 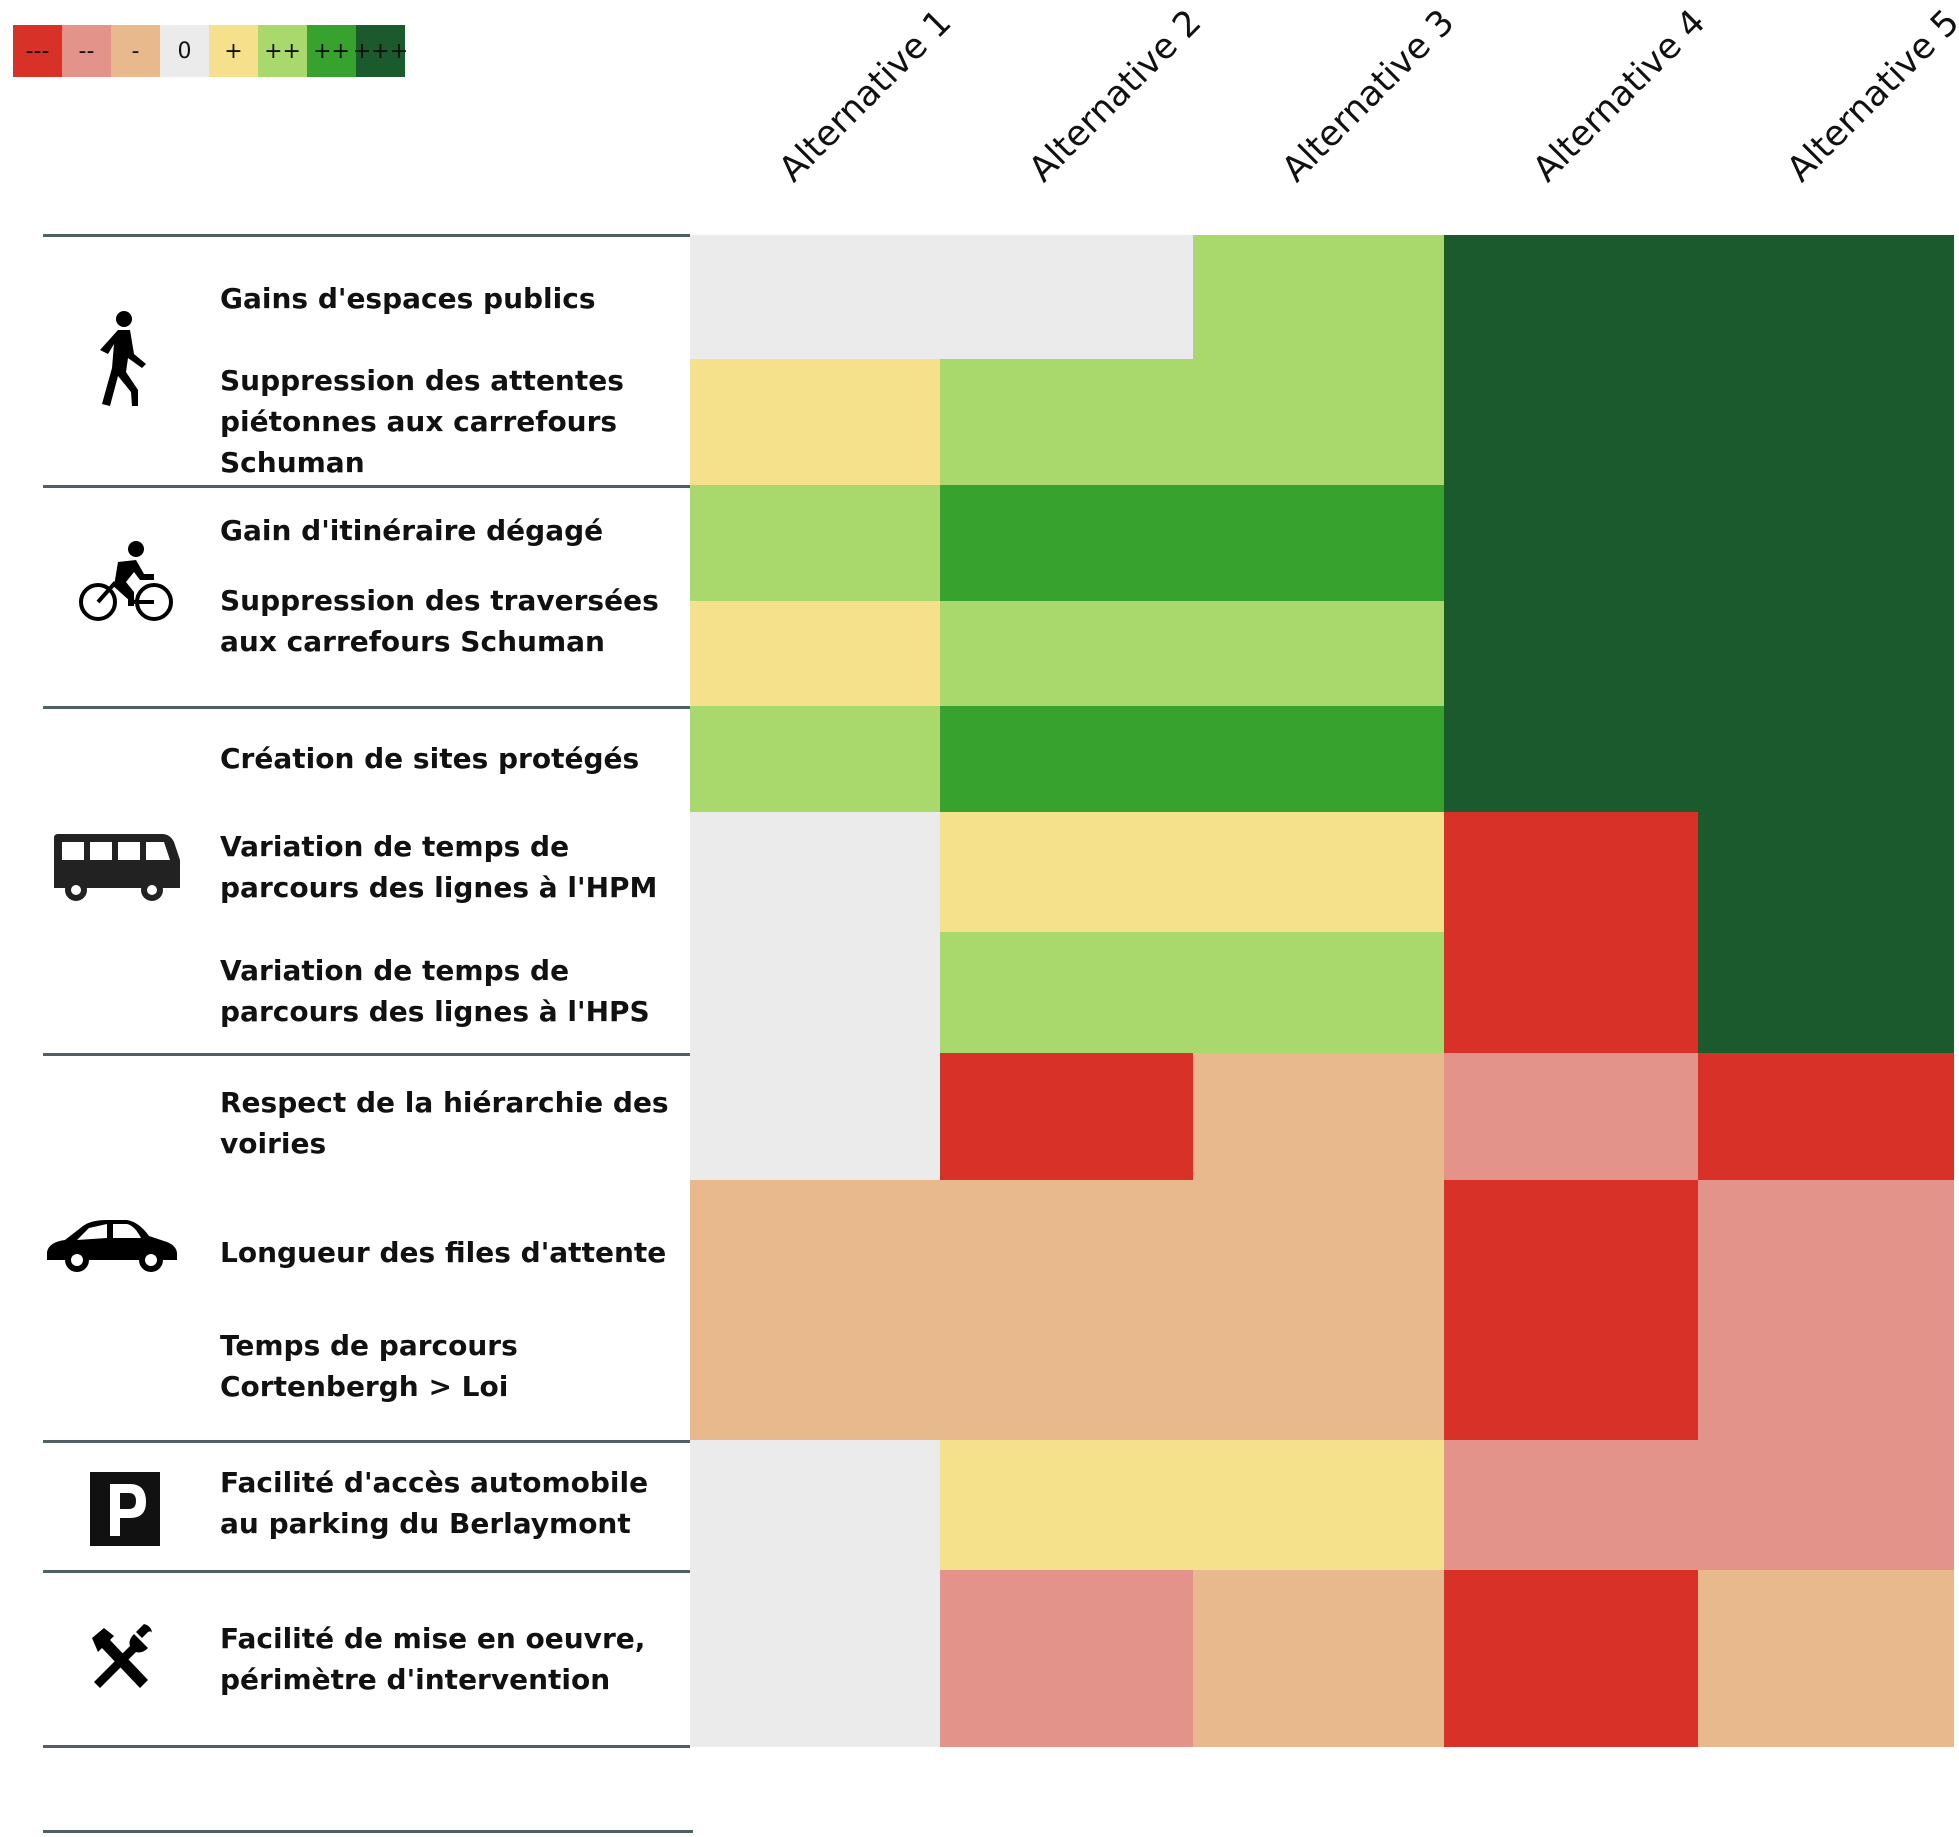 What do you see at coordinates (184, 51) in the screenshot?
I see `legend-swatch: 0` at bounding box center [184, 51].